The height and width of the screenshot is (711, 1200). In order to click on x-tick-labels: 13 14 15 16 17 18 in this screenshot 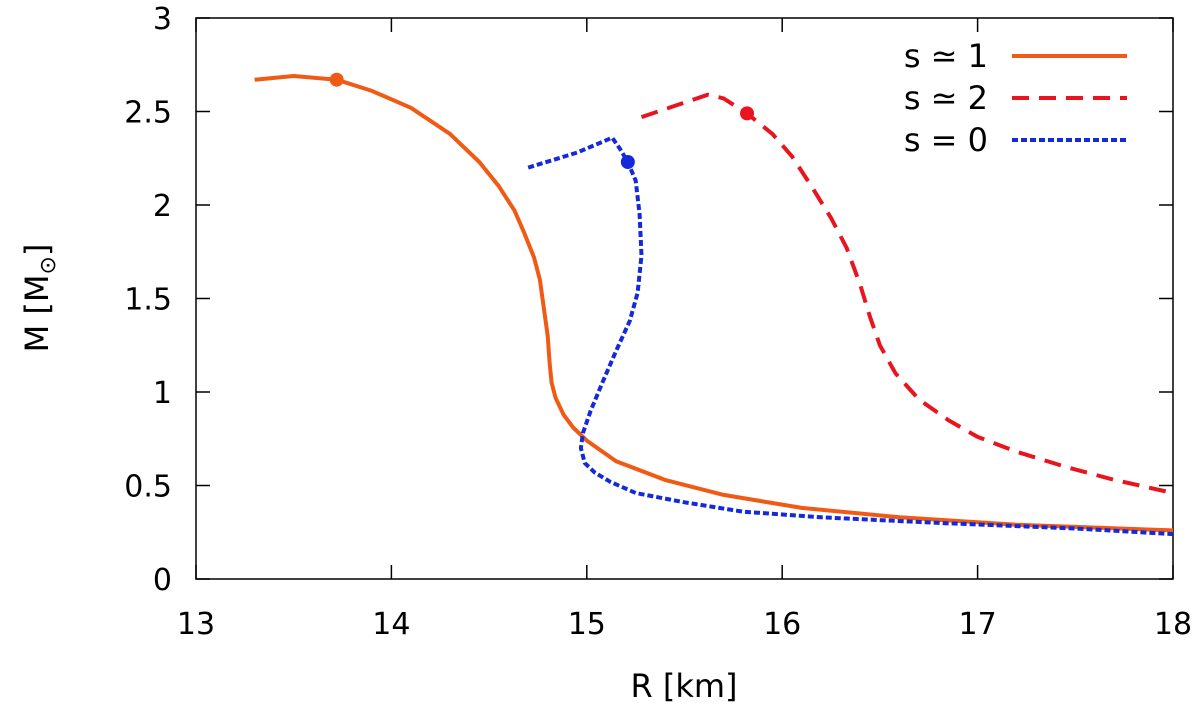, I will do `click(684, 624)`.